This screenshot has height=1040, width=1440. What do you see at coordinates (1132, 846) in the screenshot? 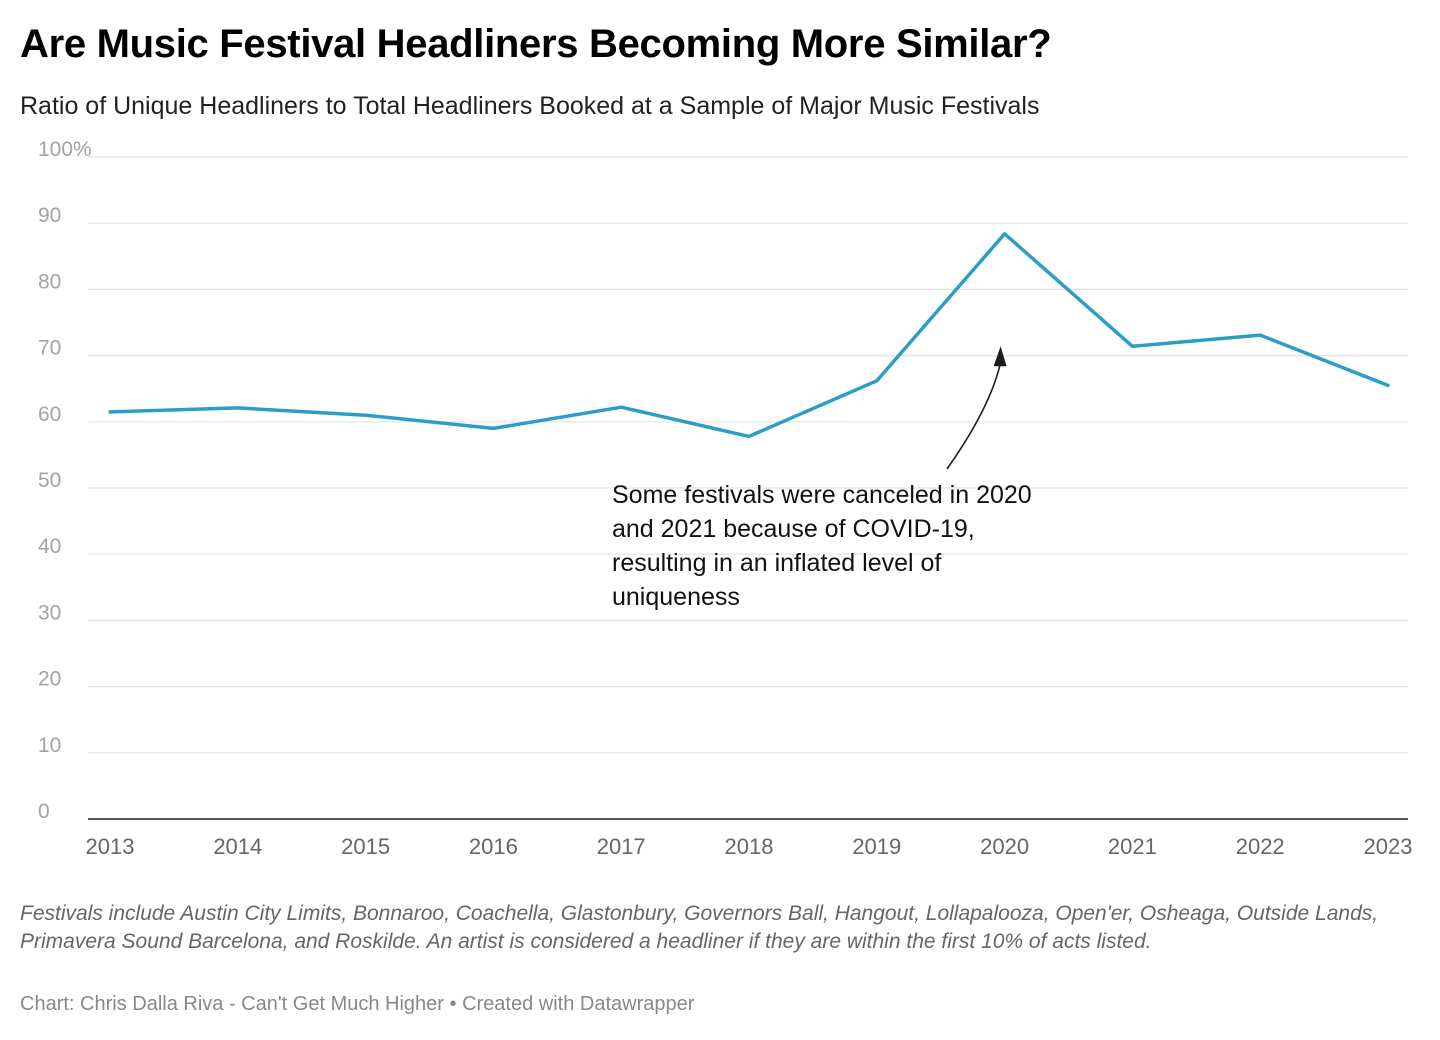
I see `x-tick-label: 2021` at bounding box center [1132, 846].